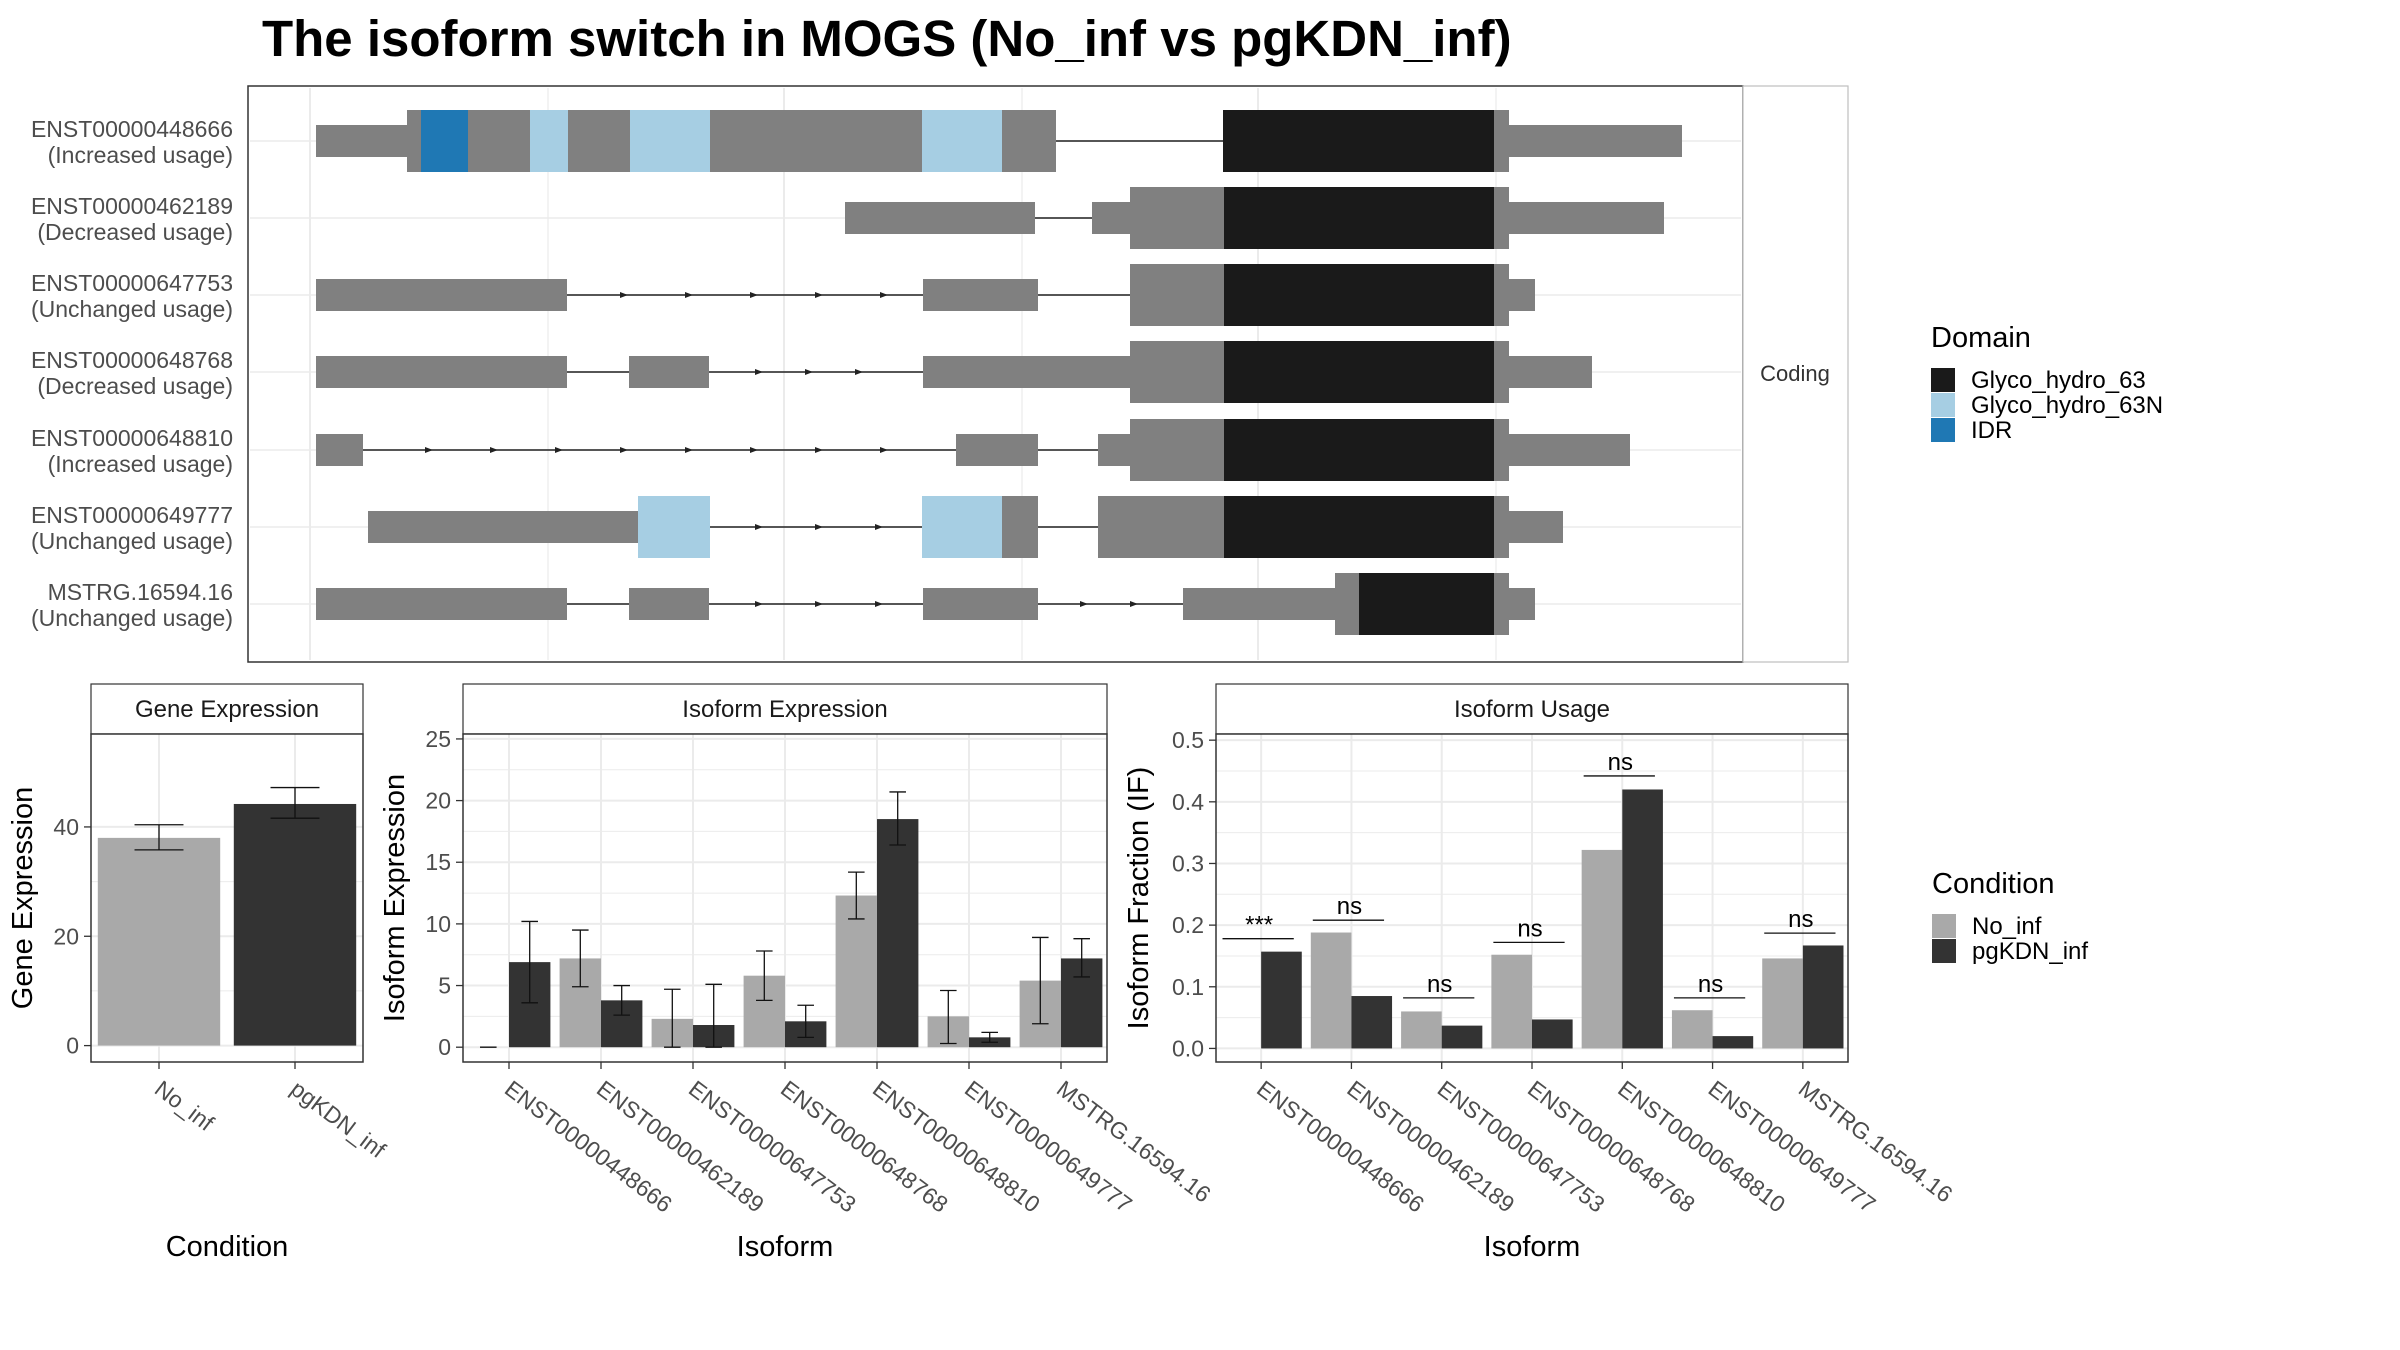  Describe the element at coordinates (785, 1247) in the screenshot. I see `x-axis-title: Isoform` at that location.